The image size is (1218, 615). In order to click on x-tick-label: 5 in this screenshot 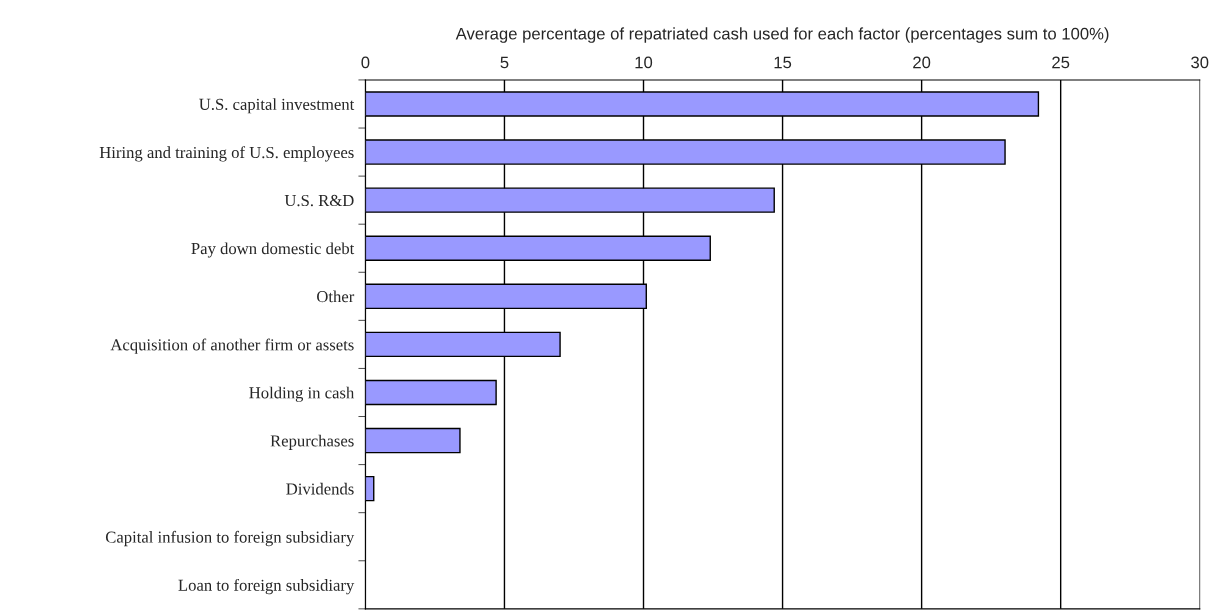, I will do `click(504, 62)`.